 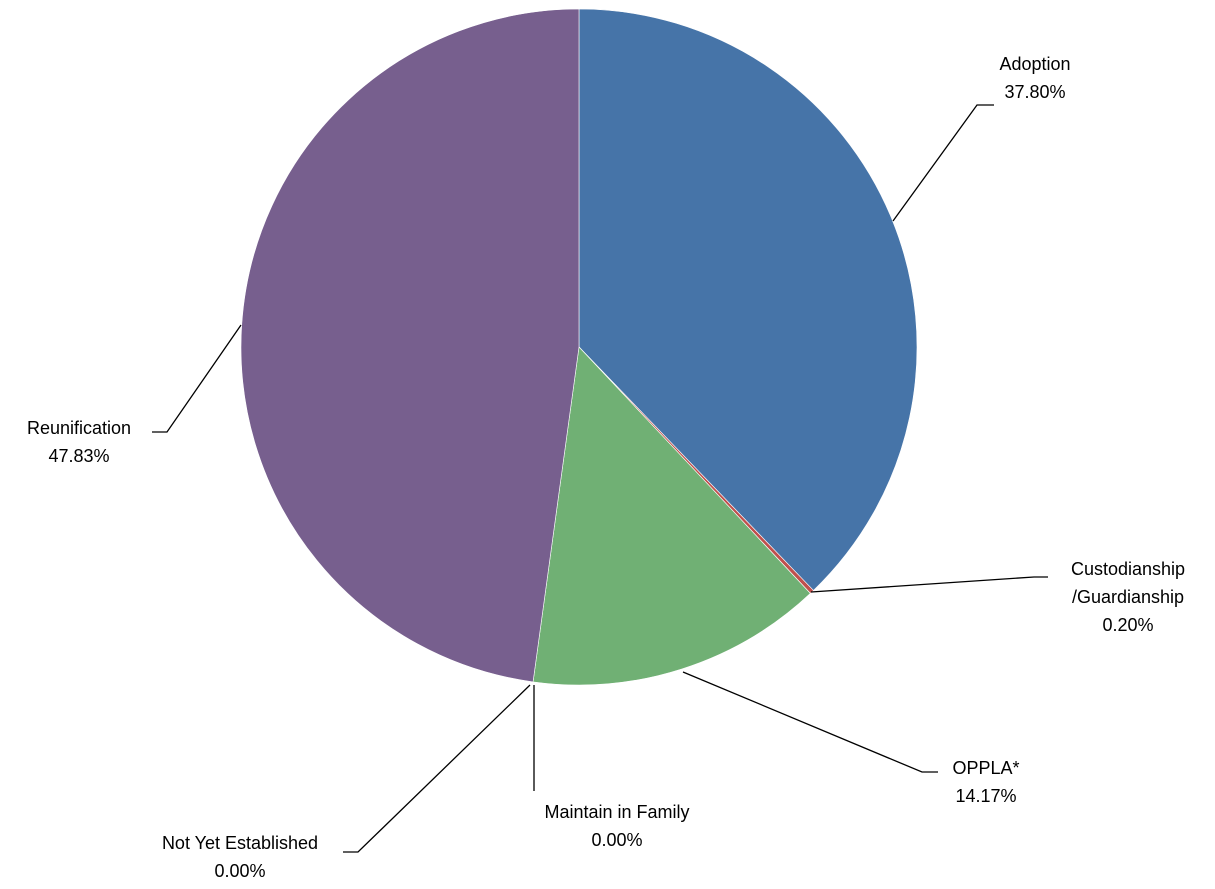 What do you see at coordinates (239, 871) in the screenshot?
I see `slice-label-4-line-1: 0.00%` at bounding box center [239, 871].